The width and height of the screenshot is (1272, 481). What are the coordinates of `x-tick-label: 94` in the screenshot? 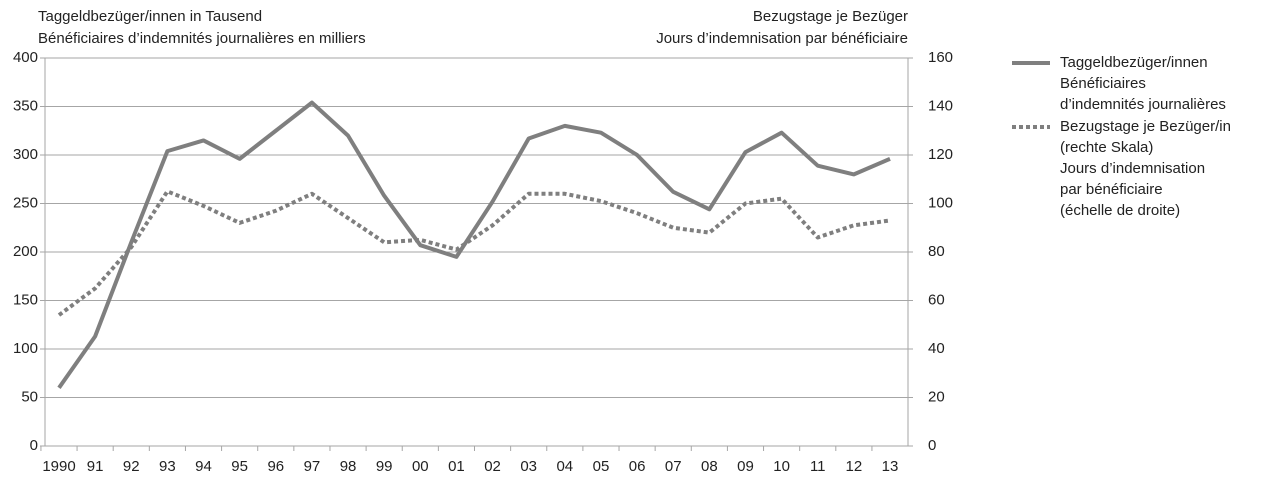 It's located at (203, 466).